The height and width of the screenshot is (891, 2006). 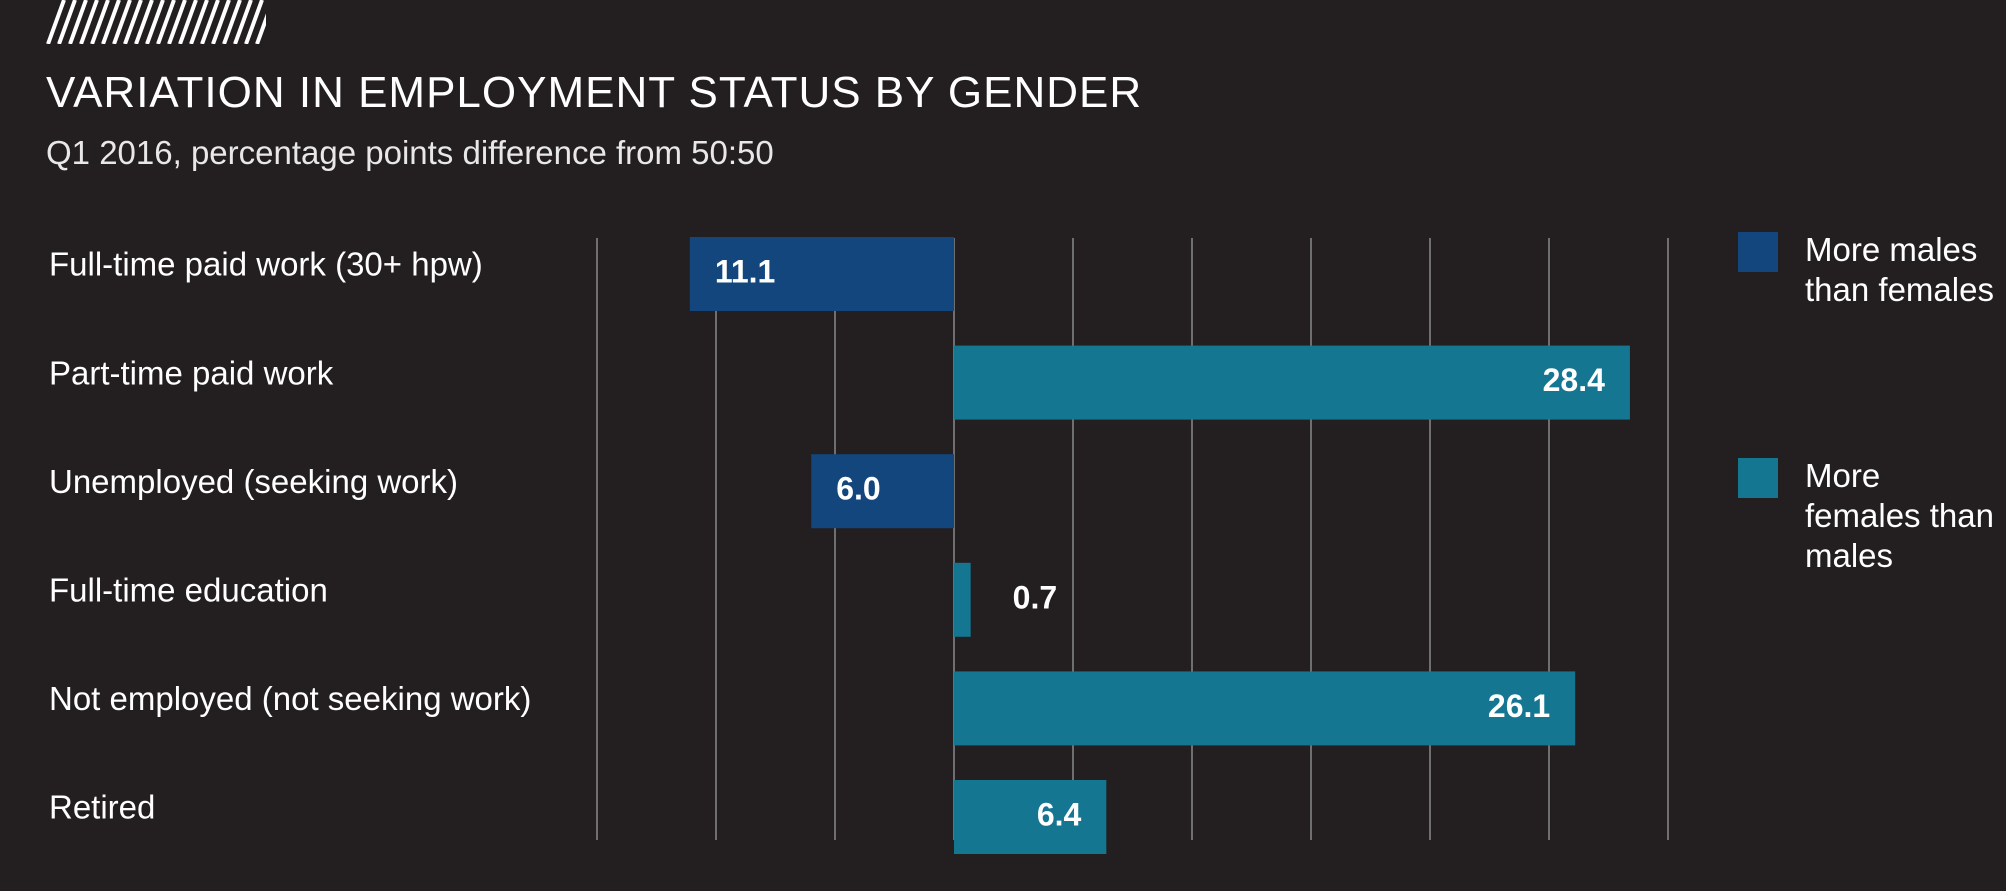 I want to click on legend-label-males: More males than females, so click(x=1899, y=269).